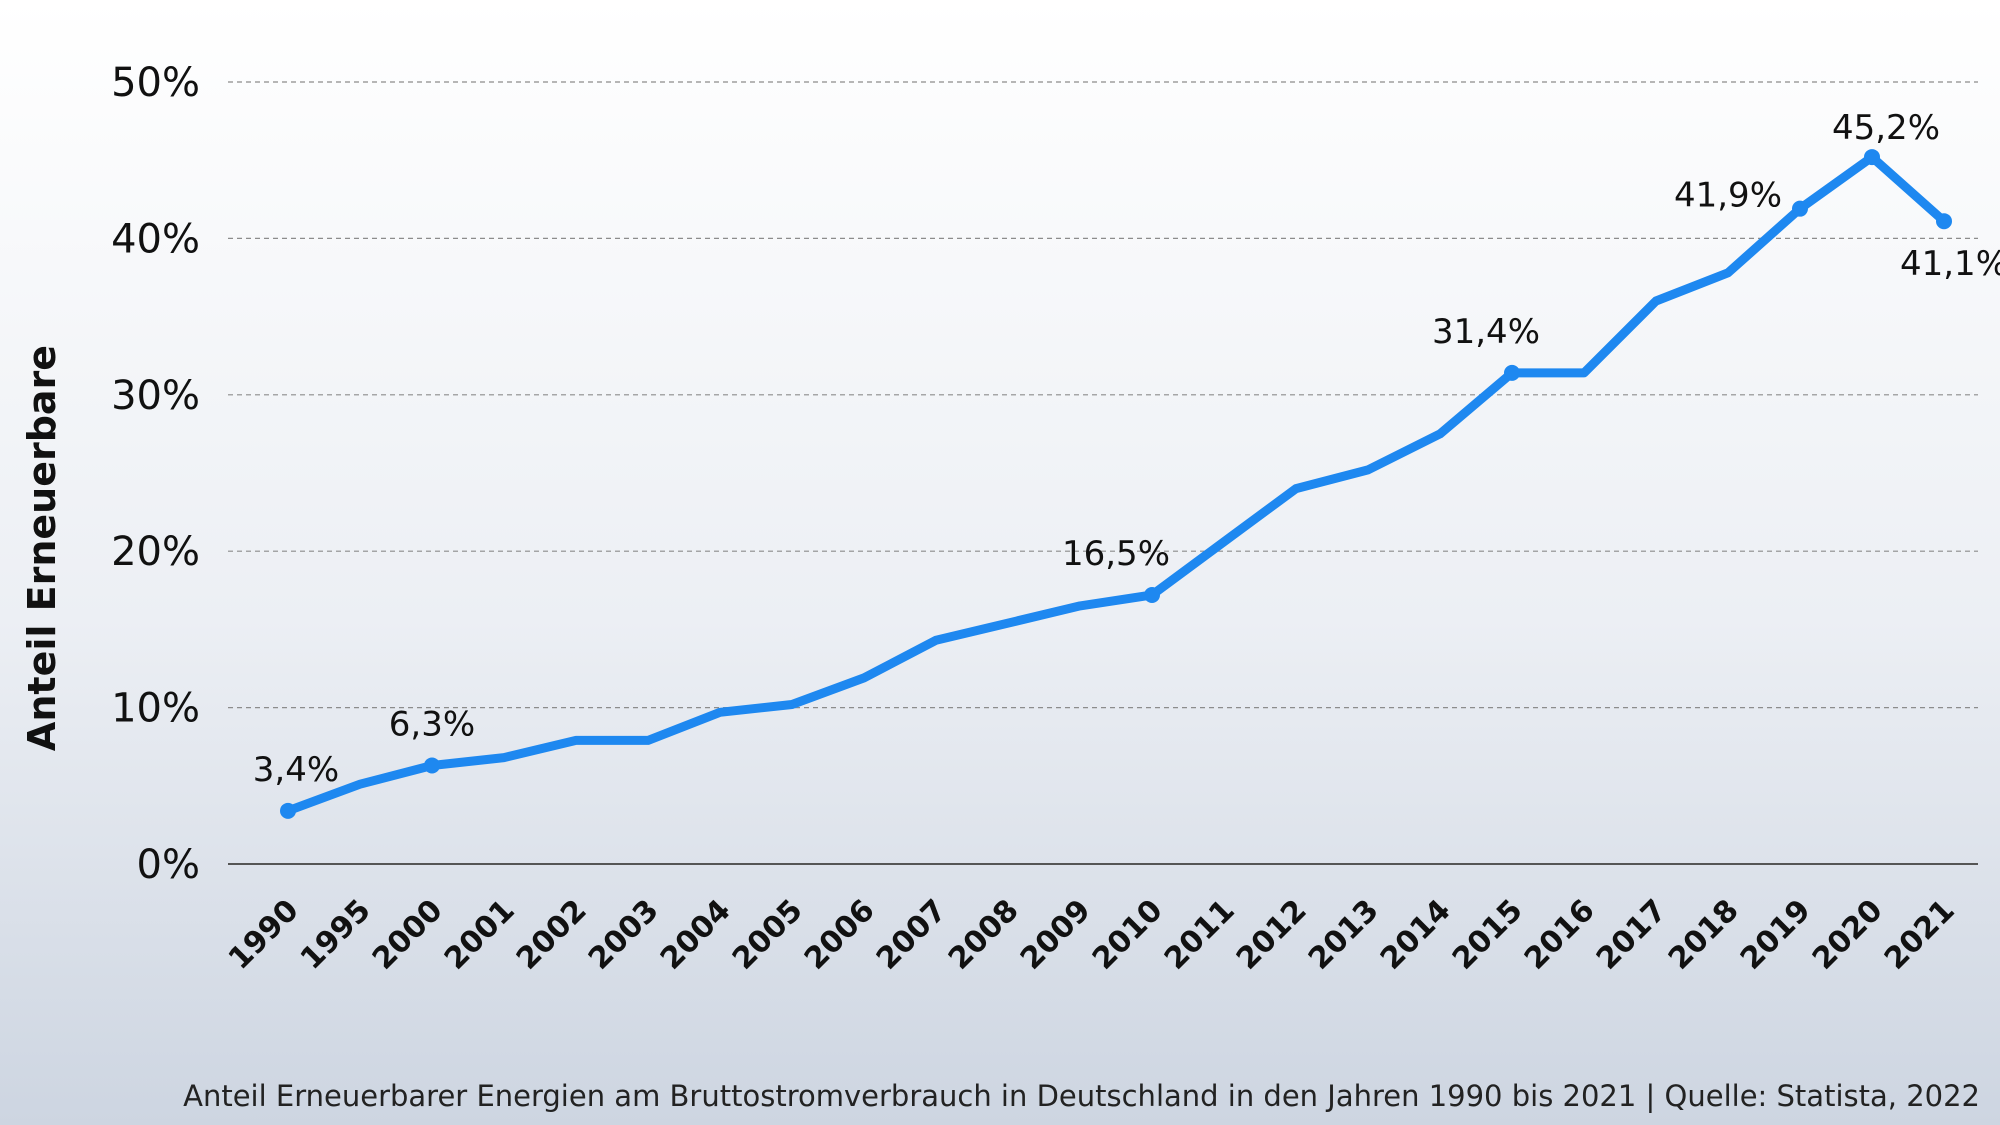  What do you see at coordinates (155, 83) in the screenshot?
I see `y-tick-label: 50%` at bounding box center [155, 83].